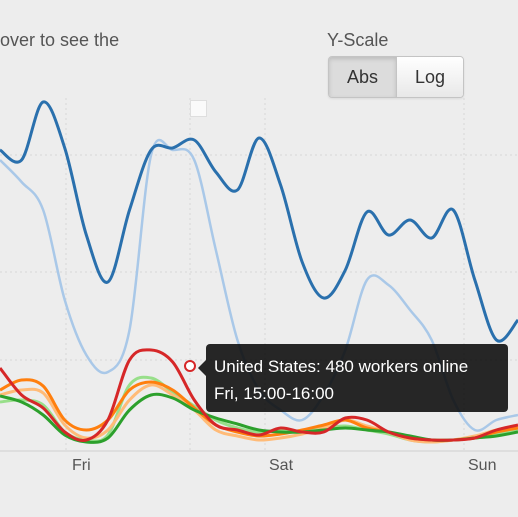 This screenshot has width=518, height=517. What do you see at coordinates (430, 77) in the screenshot?
I see `log-scale-button: Log` at bounding box center [430, 77].